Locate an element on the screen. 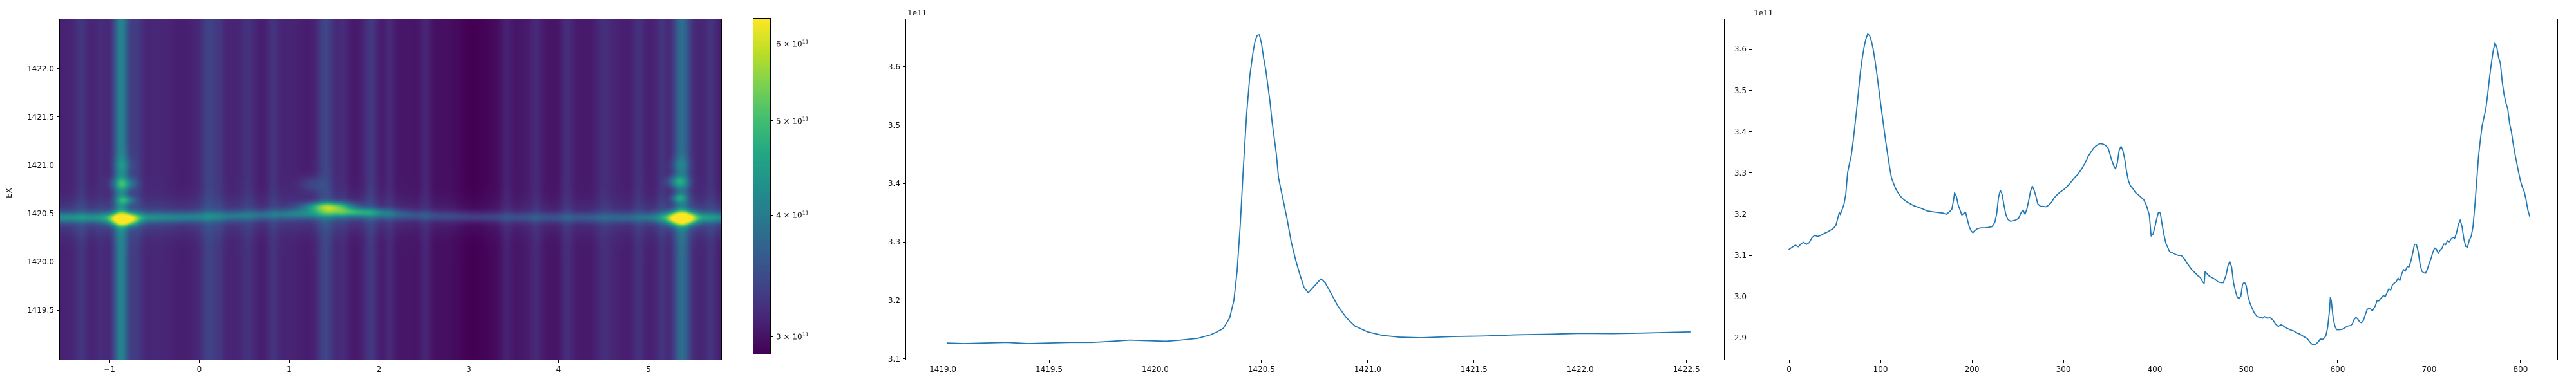 The image size is (2576, 386). y-axis-tick-label: 3.0 is located at coordinates (1740, 297).